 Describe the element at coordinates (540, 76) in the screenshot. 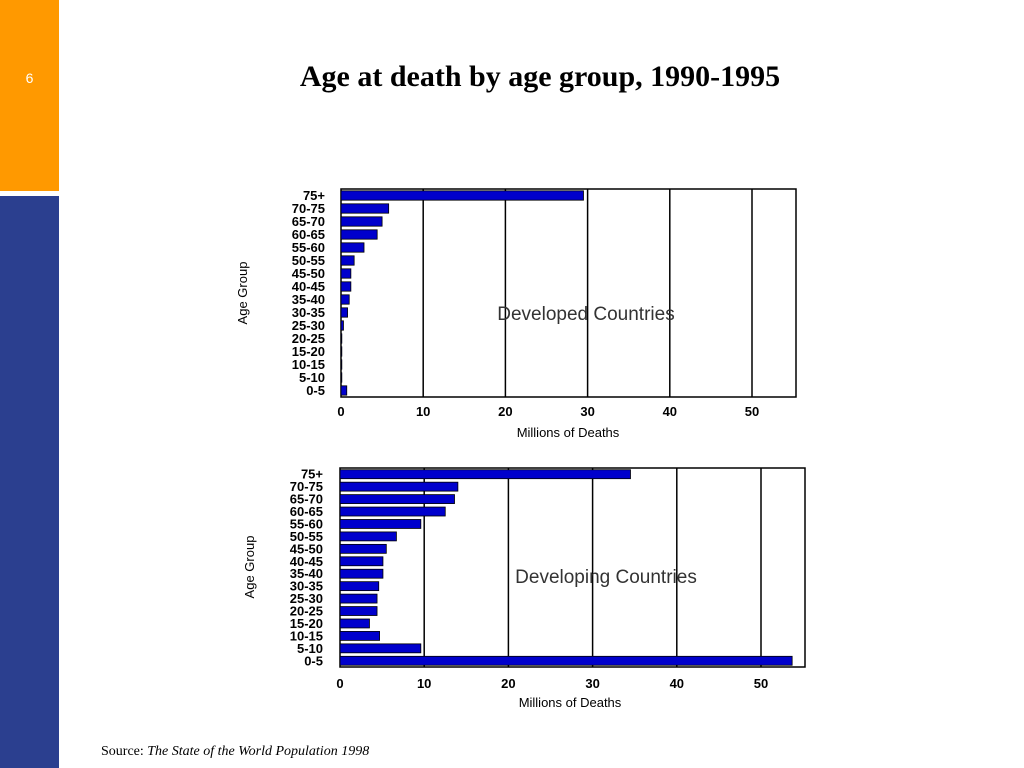

I see `slide-title: Age at death by age group, 1990-1995` at that location.